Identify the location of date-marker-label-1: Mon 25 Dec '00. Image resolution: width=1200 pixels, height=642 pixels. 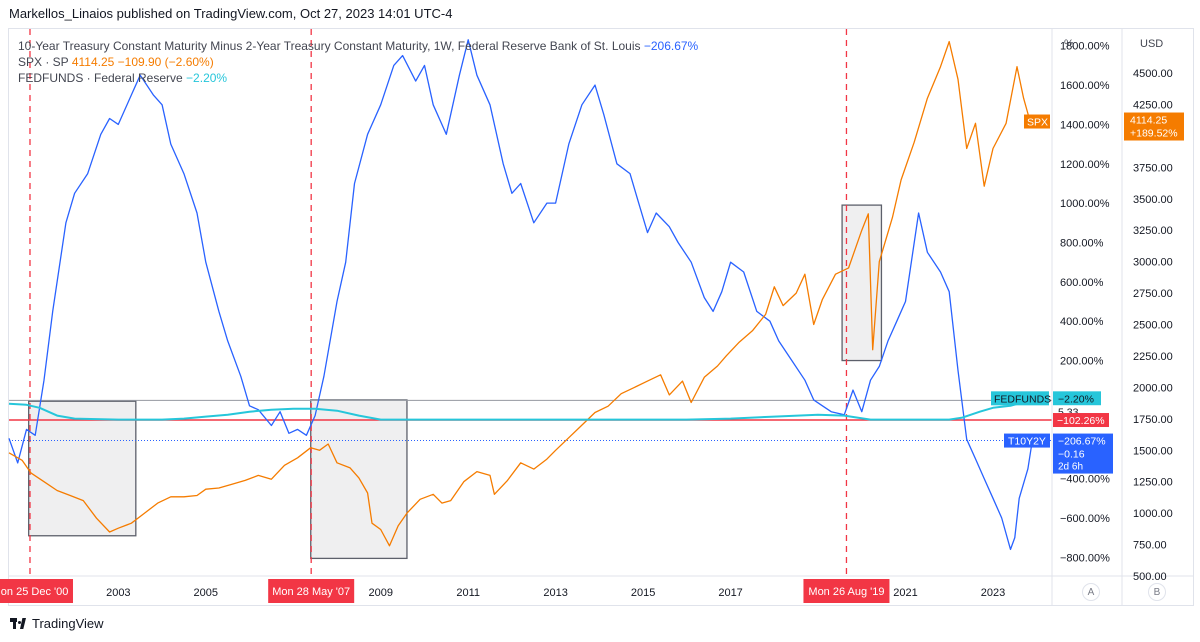
(34, 592).